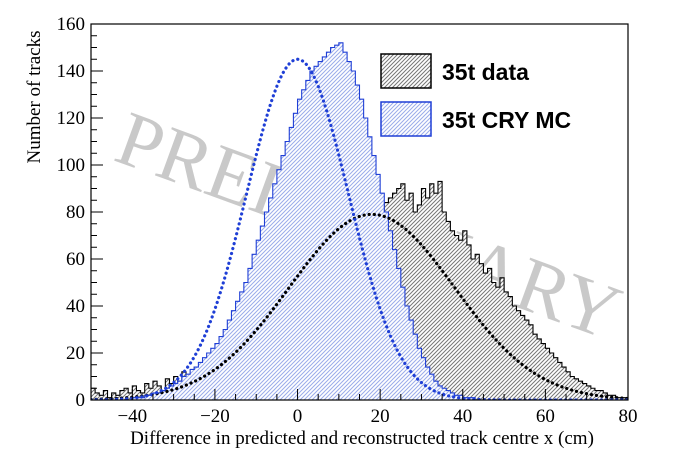  I want to click on y-tick-label: 40, so click(75, 306).